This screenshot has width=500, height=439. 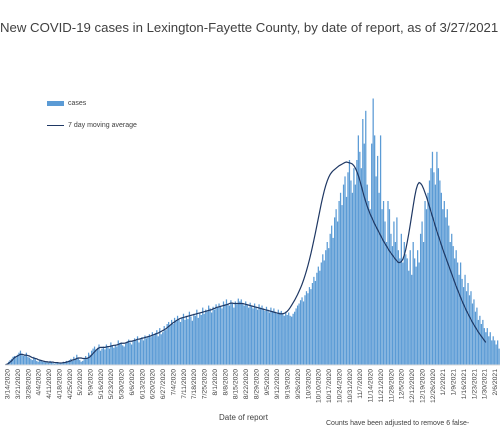 What do you see at coordinates (173, 382) in the screenshot?
I see `x-tick-label: 7/4/2020` at bounding box center [173, 382].